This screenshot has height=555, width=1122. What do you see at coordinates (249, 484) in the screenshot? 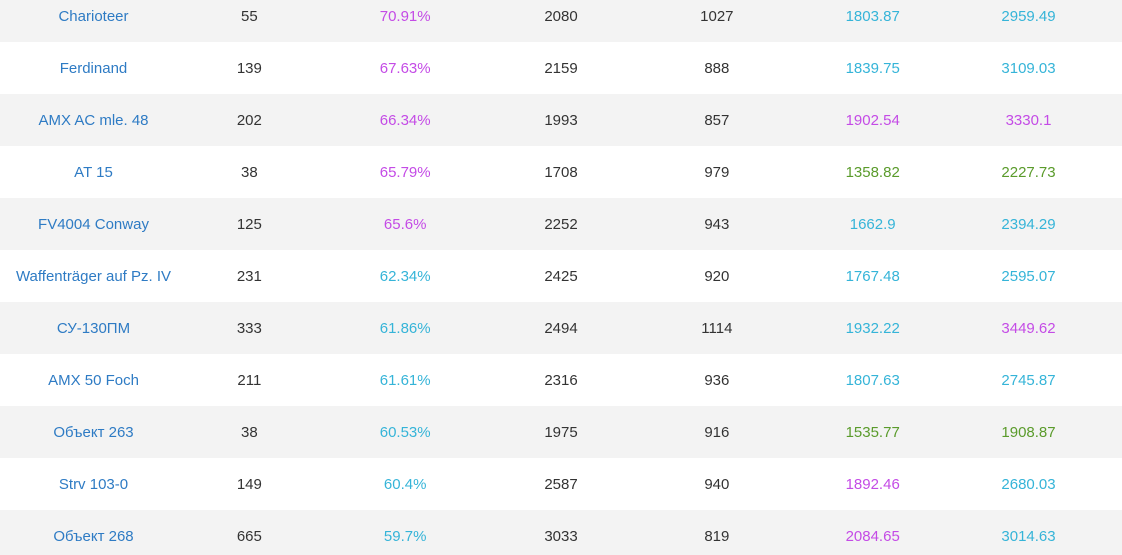
I see `battles-cell: 149` at bounding box center [249, 484].